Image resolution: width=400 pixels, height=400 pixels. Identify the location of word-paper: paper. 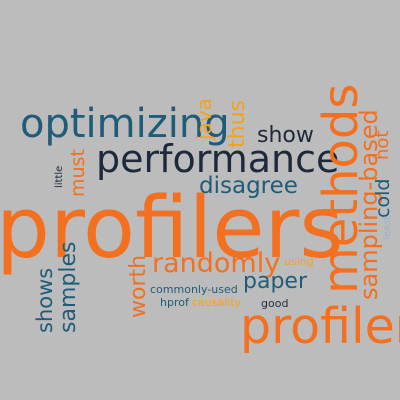
(275, 281).